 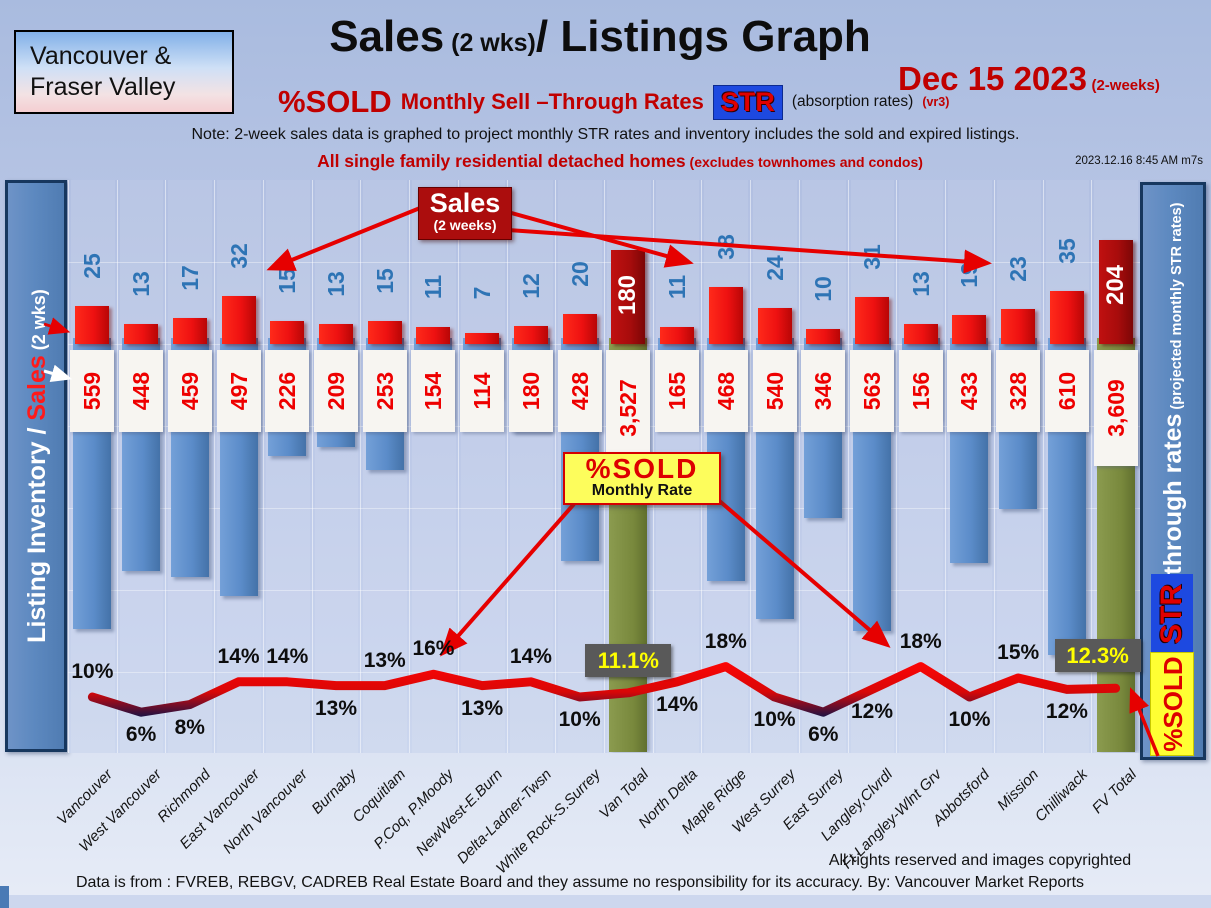 I want to click on sales-value: 20, so click(x=579, y=274).